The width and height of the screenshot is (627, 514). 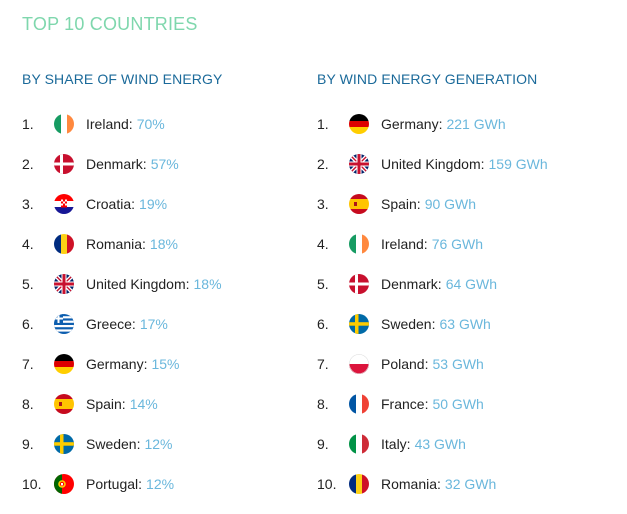 What do you see at coordinates (405, 364) in the screenshot?
I see `country-name: Poland:` at bounding box center [405, 364].